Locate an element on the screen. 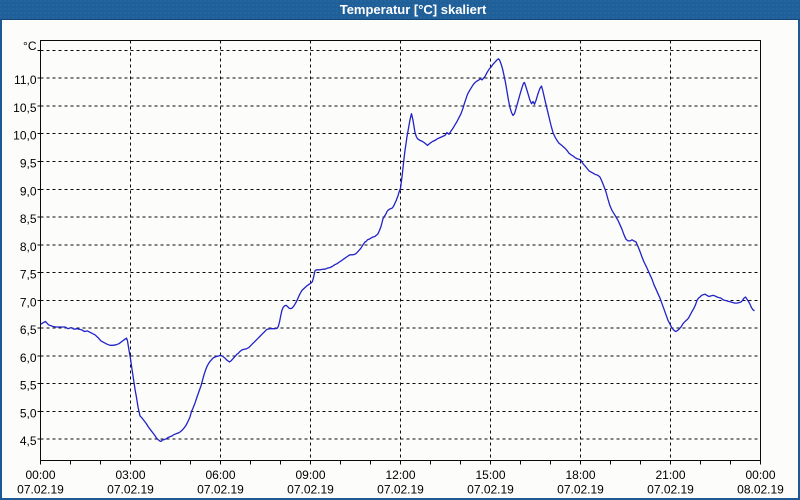  svg-text: 7,5 is located at coordinates (28, 275).